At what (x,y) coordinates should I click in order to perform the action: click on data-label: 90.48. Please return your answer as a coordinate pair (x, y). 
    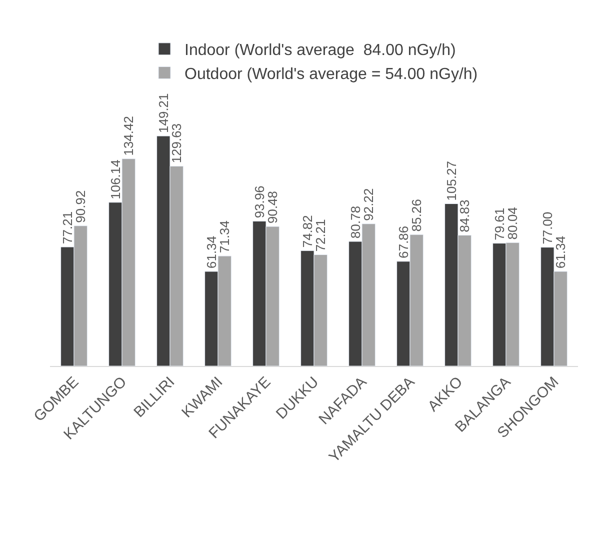
    Looking at the image, I should click on (272, 207).